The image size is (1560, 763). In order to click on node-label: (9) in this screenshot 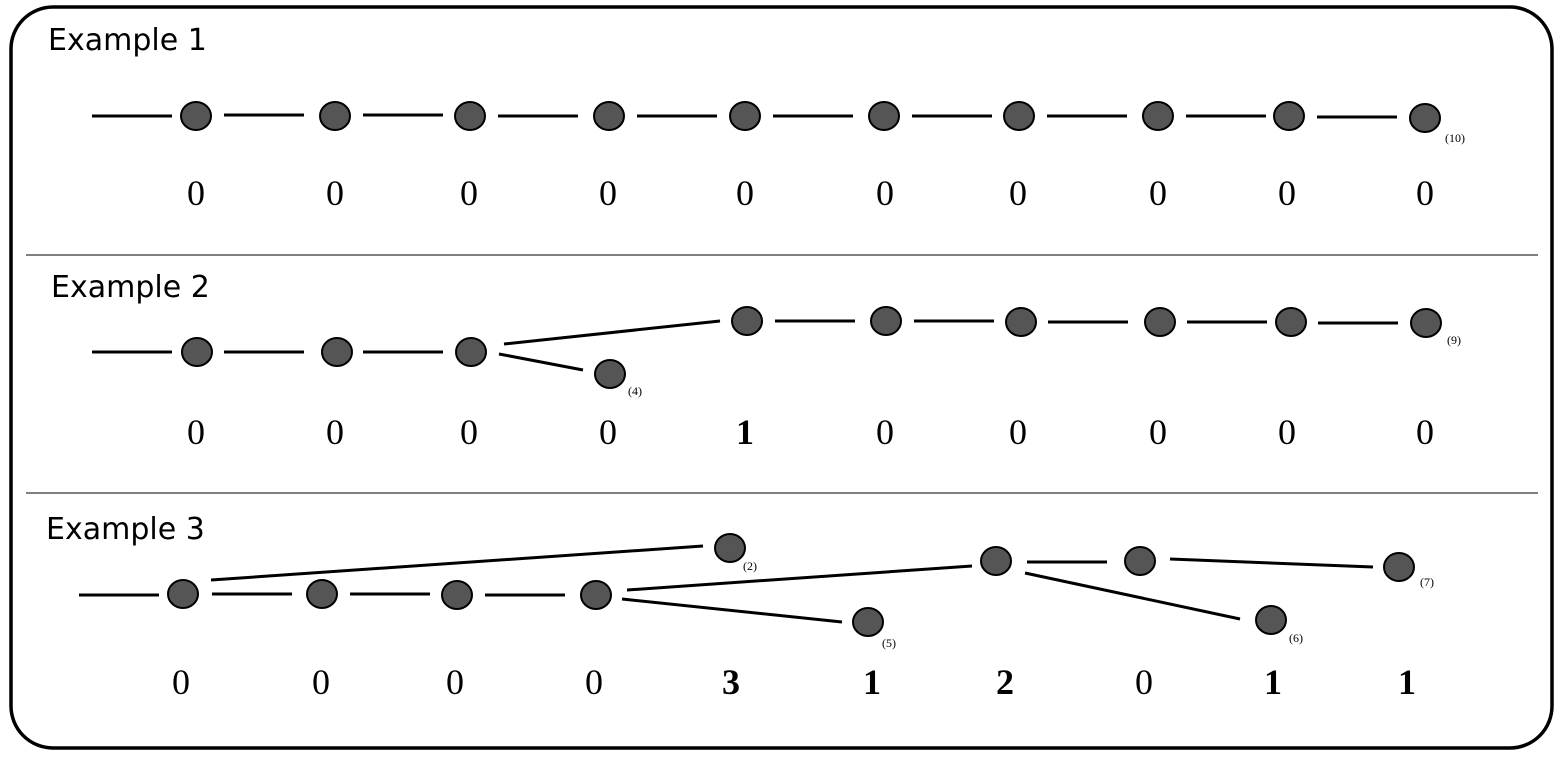, I will do `click(1454, 340)`.